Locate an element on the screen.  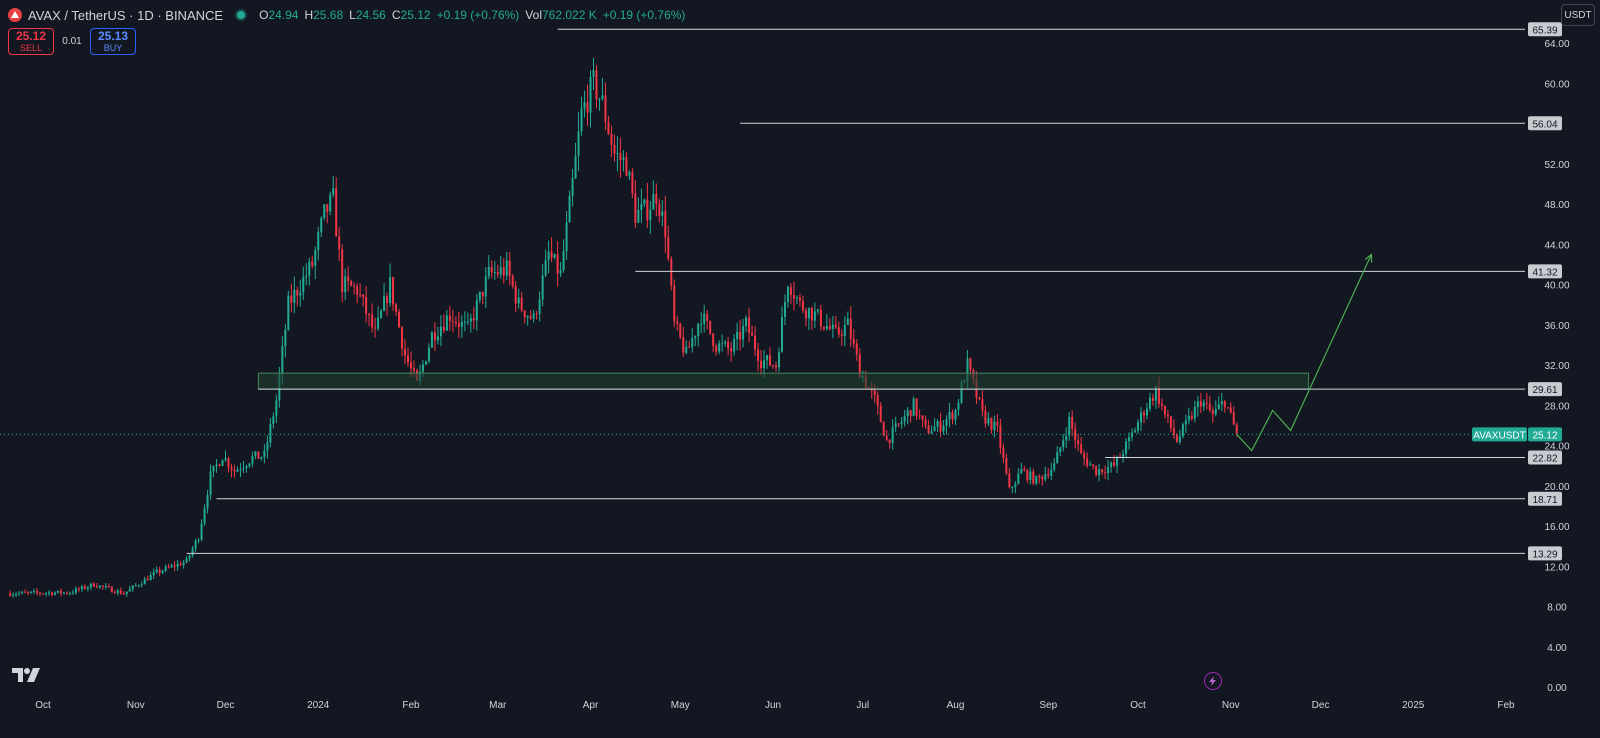
buy-button: 25.13 BUY is located at coordinates (113, 41).